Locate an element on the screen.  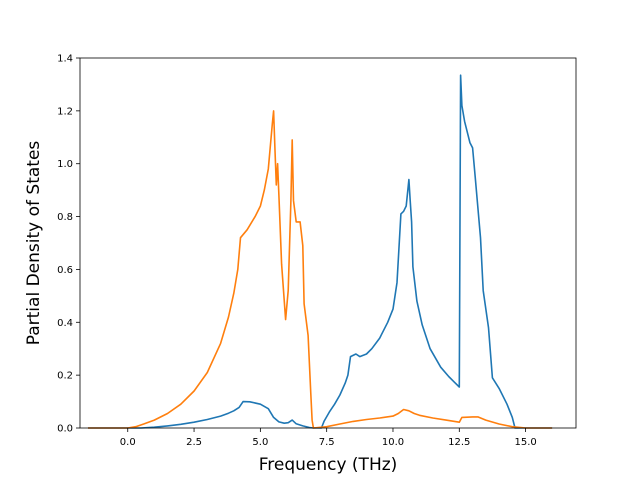
y-ticks: 0.0 0.2 0.4 0.6 0.8 1.0 1.2 1.4 is located at coordinates (68, 244).